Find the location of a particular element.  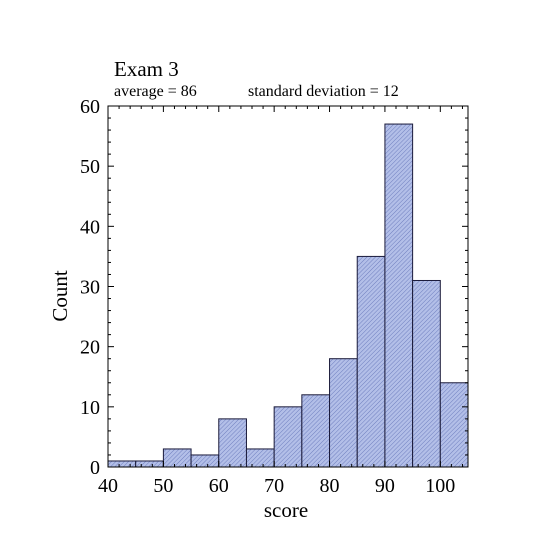

x-tick-label: 40 is located at coordinates (108, 486).